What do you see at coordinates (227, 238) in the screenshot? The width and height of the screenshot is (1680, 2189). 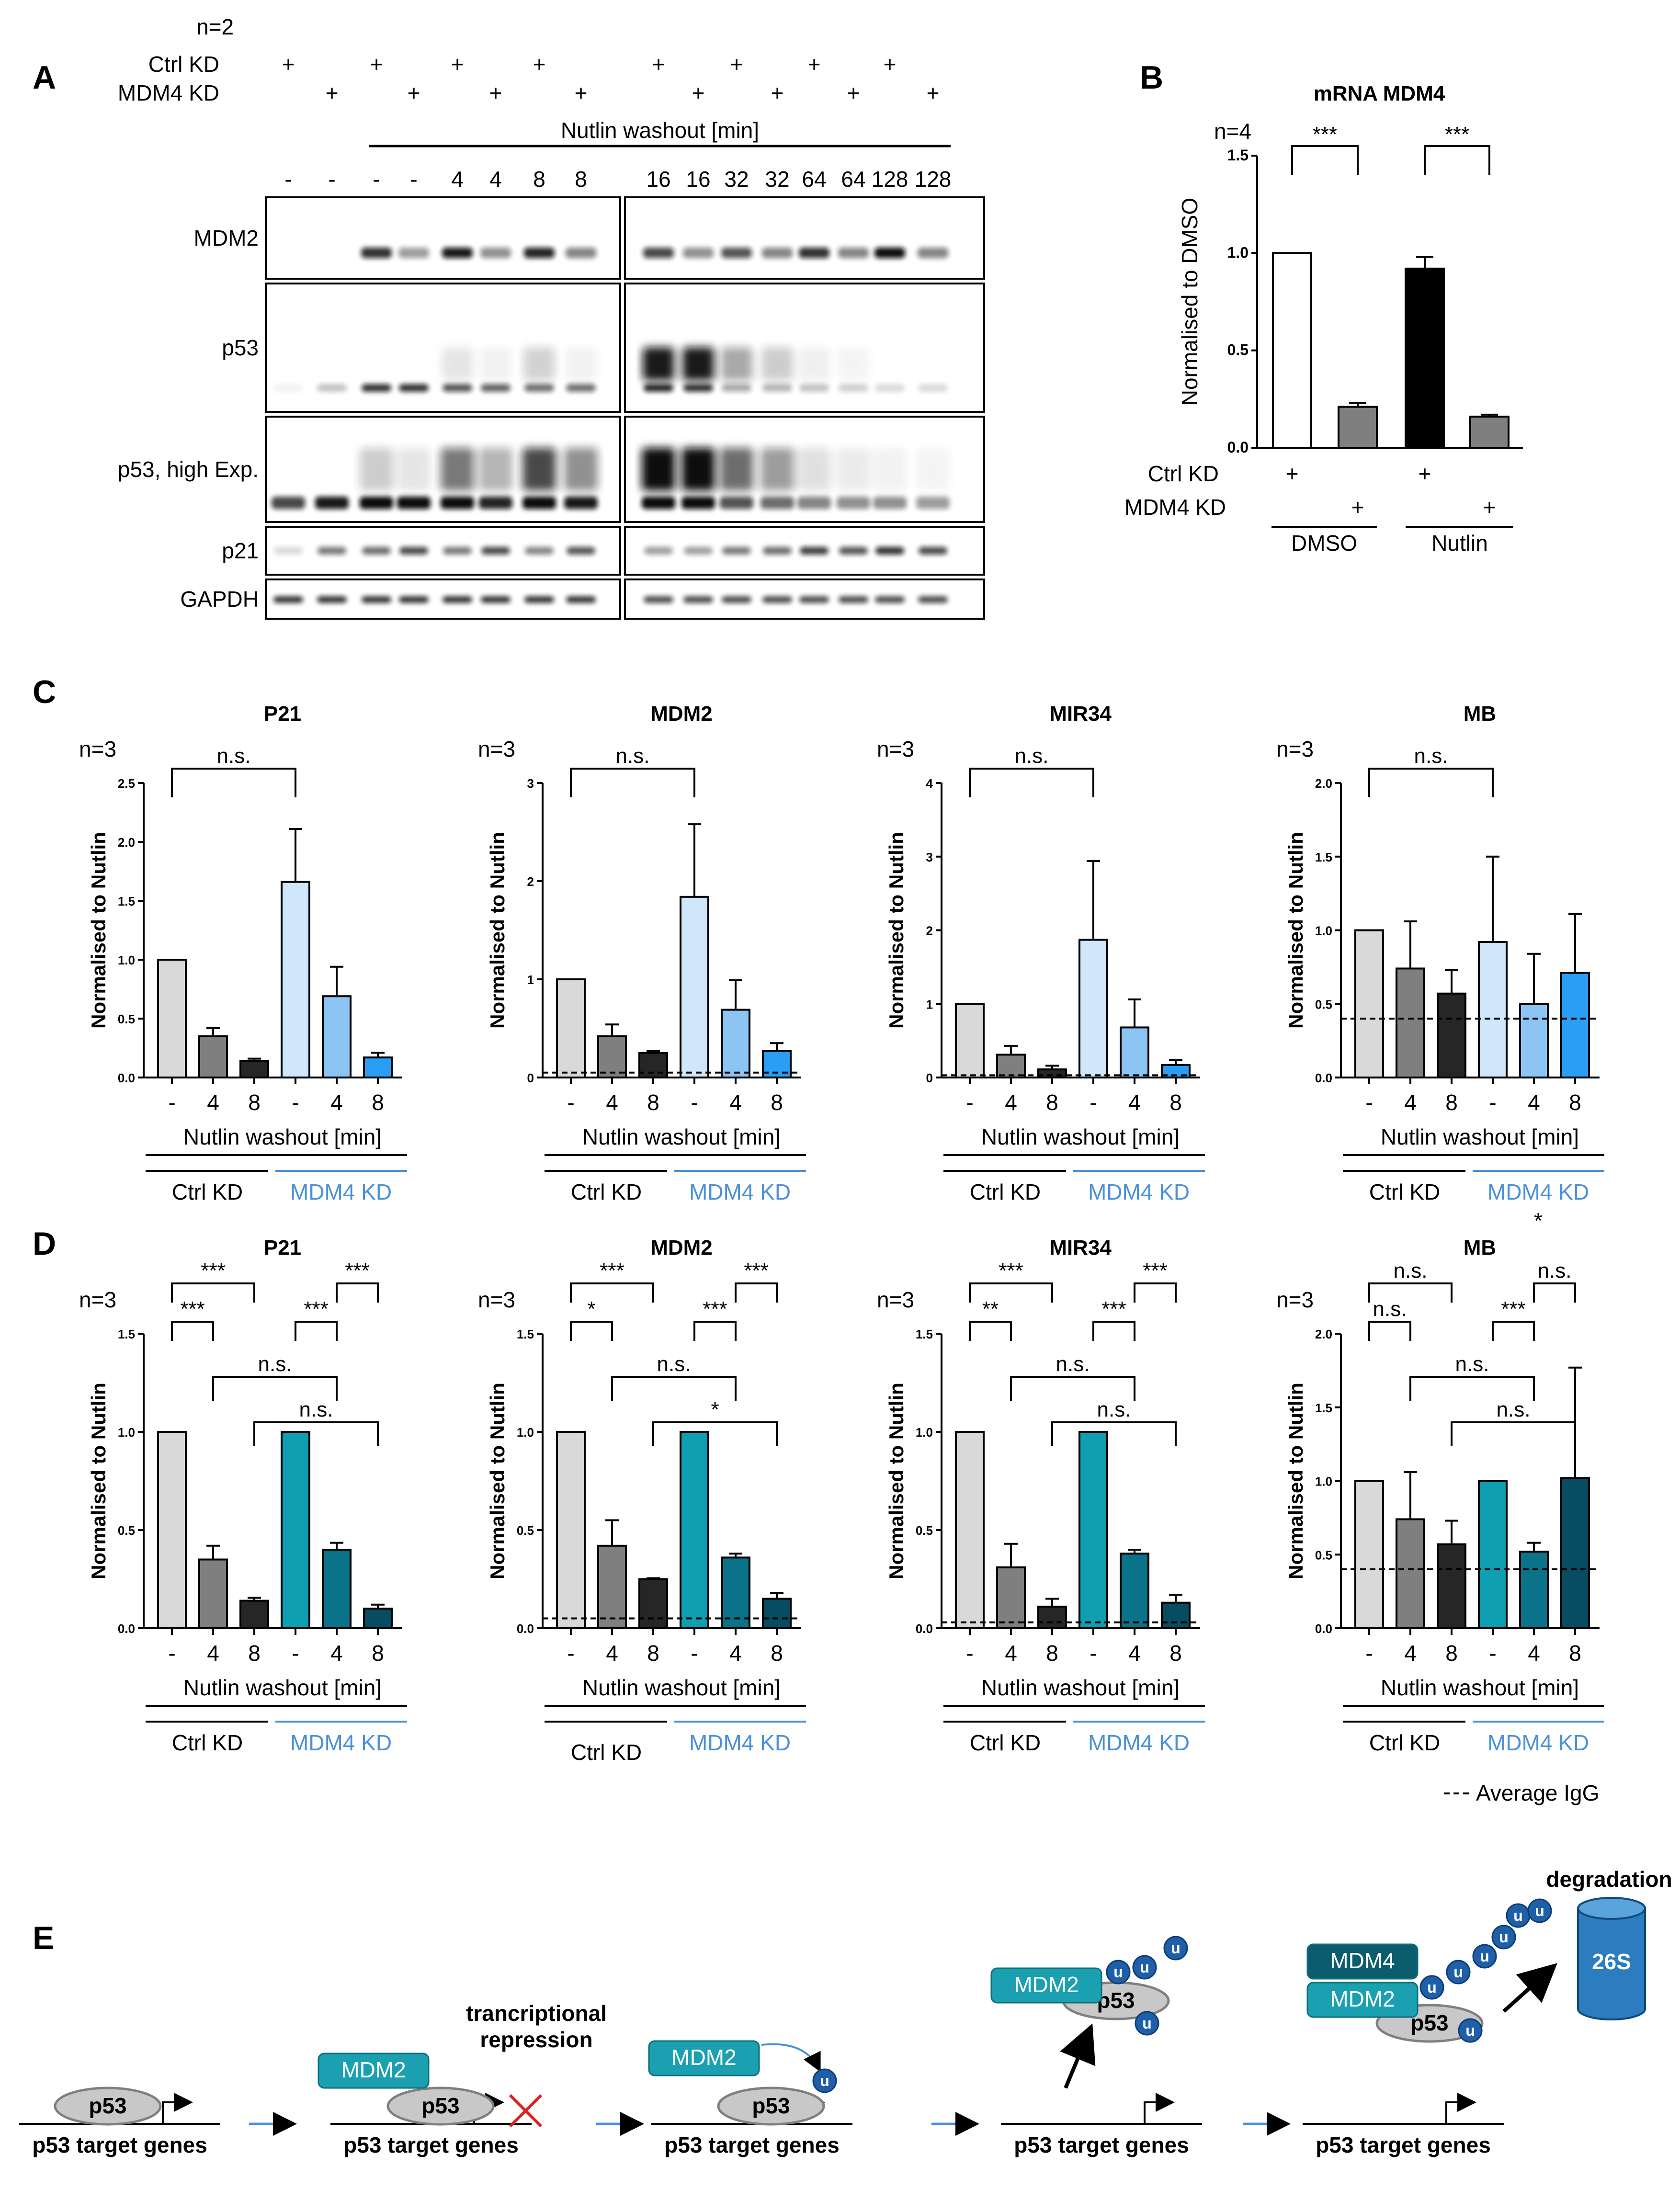 I see `blot-row-label: MDM2` at bounding box center [227, 238].